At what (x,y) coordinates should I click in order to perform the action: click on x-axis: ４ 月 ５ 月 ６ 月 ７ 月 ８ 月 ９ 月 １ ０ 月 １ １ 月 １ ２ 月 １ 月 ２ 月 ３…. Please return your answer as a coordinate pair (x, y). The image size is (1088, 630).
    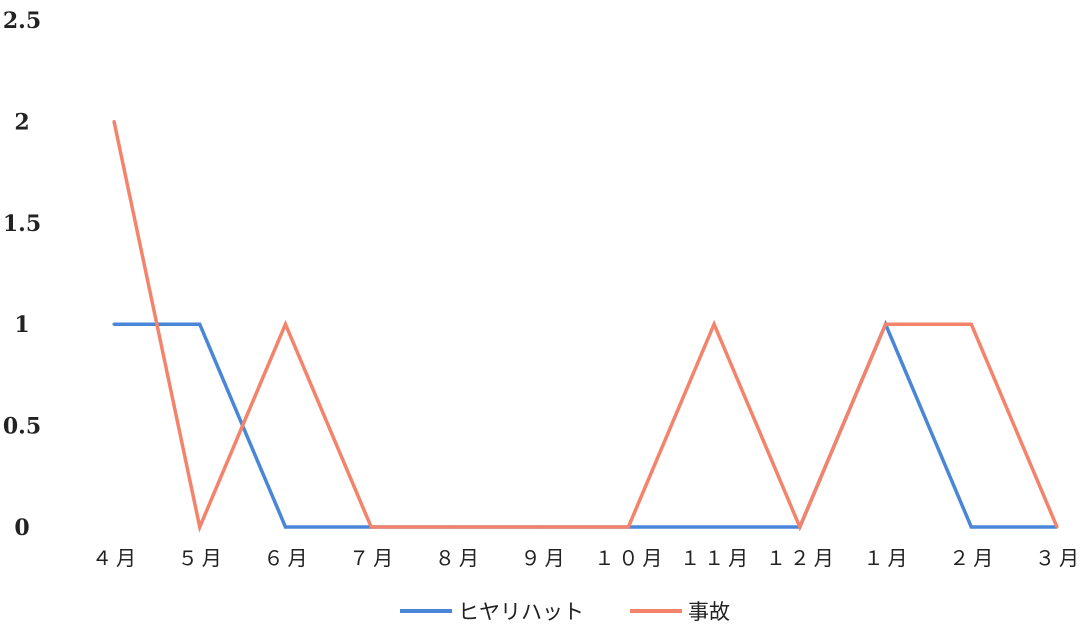
    Looking at the image, I should click on (585, 558).